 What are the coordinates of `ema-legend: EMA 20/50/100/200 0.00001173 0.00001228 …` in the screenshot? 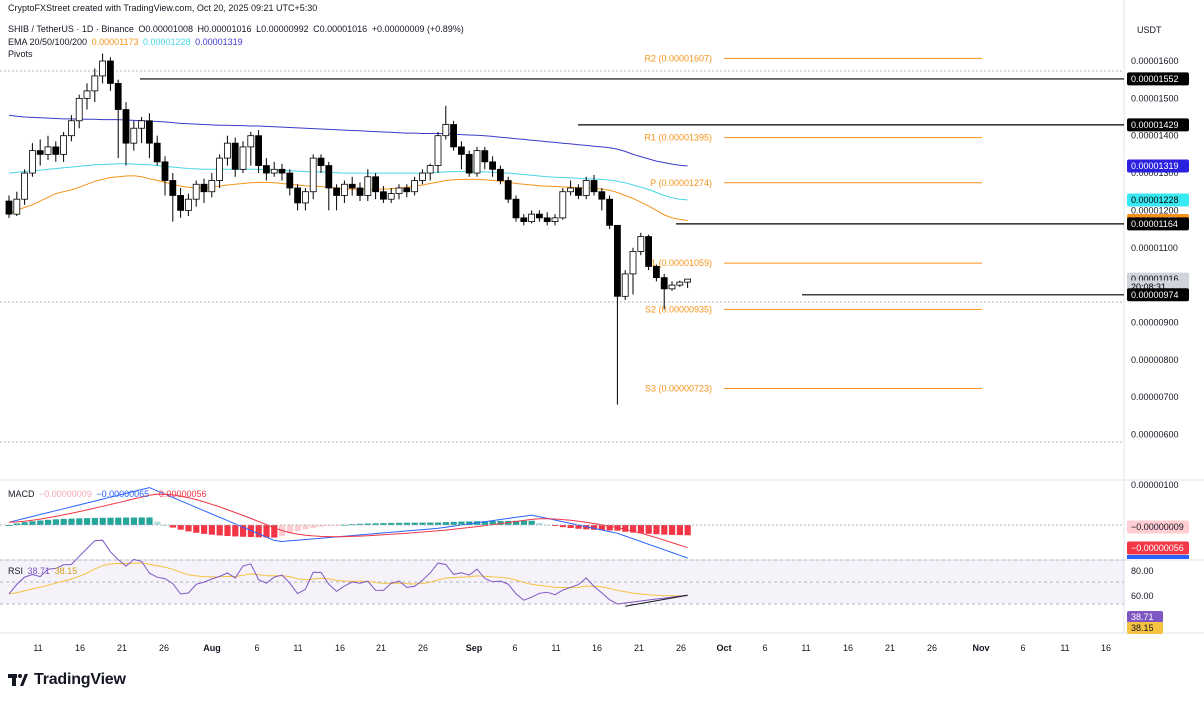 It's located at (126, 42).